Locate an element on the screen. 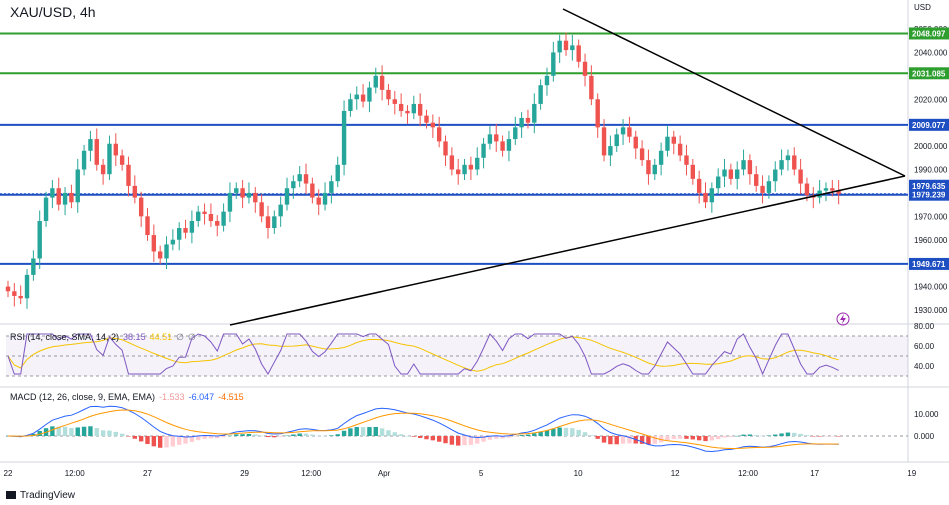 The height and width of the screenshot is (505, 949). time-tick-label: 22 is located at coordinates (8, 473).